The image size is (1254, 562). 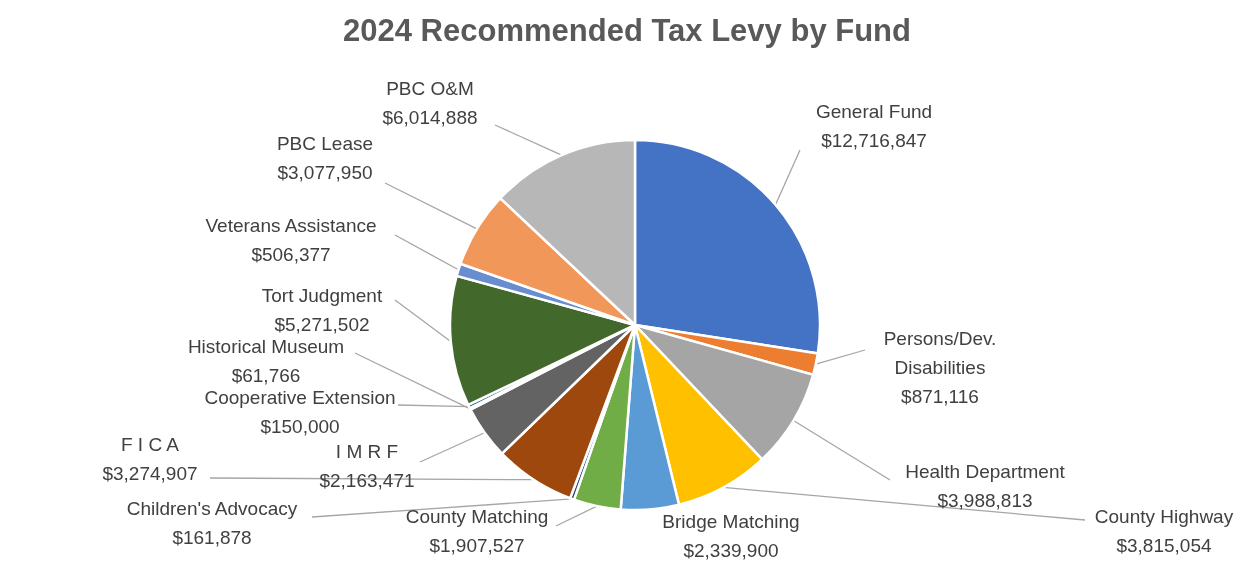 What do you see at coordinates (874, 111) in the screenshot?
I see `slice-label: General Fund` at bounding box center [874, 111].